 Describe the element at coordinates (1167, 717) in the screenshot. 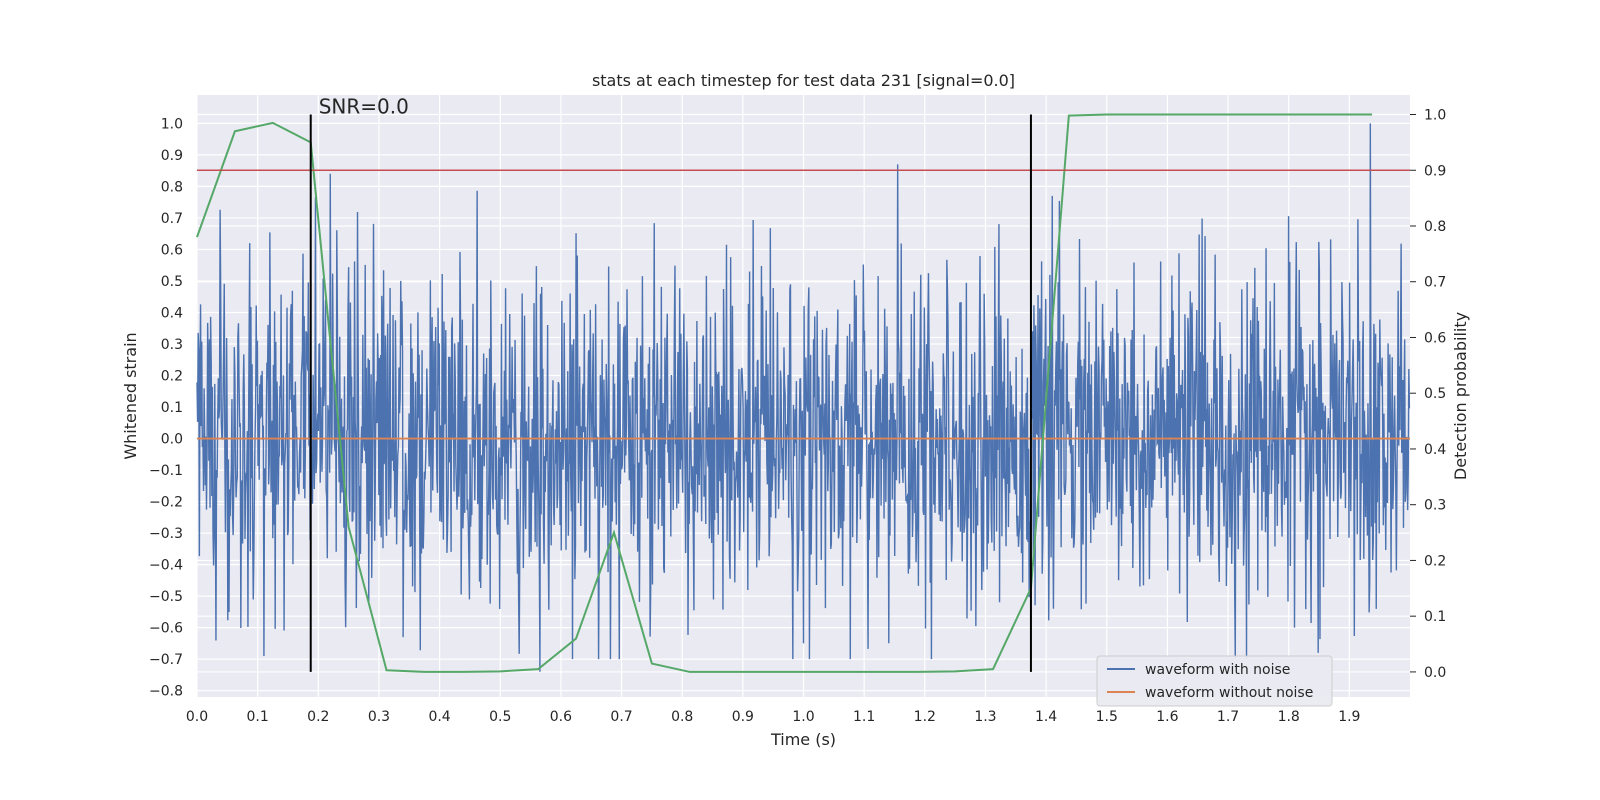

I see `x-tick-label: 1.6` at that location.